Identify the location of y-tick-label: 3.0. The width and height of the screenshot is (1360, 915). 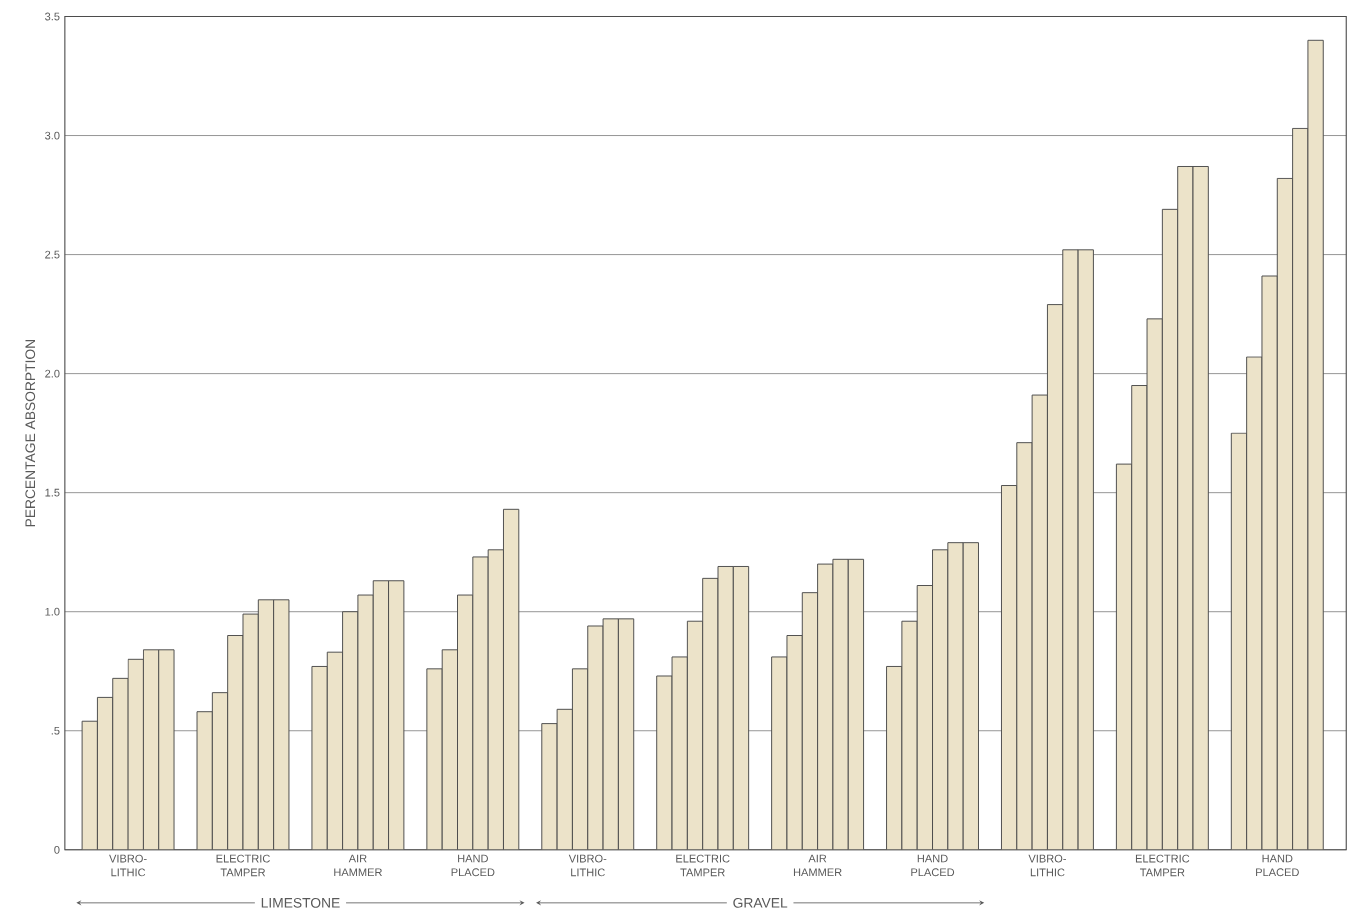
(52, 135).